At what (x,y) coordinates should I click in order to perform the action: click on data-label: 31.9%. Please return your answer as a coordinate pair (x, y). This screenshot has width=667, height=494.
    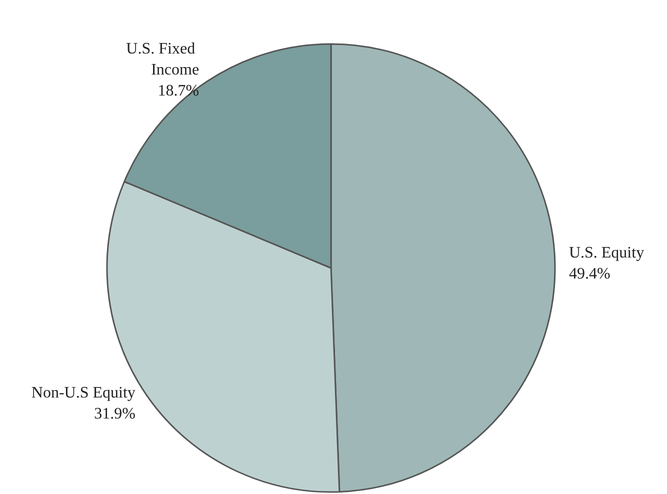
    Looking at the image, I should click on (115, 414).